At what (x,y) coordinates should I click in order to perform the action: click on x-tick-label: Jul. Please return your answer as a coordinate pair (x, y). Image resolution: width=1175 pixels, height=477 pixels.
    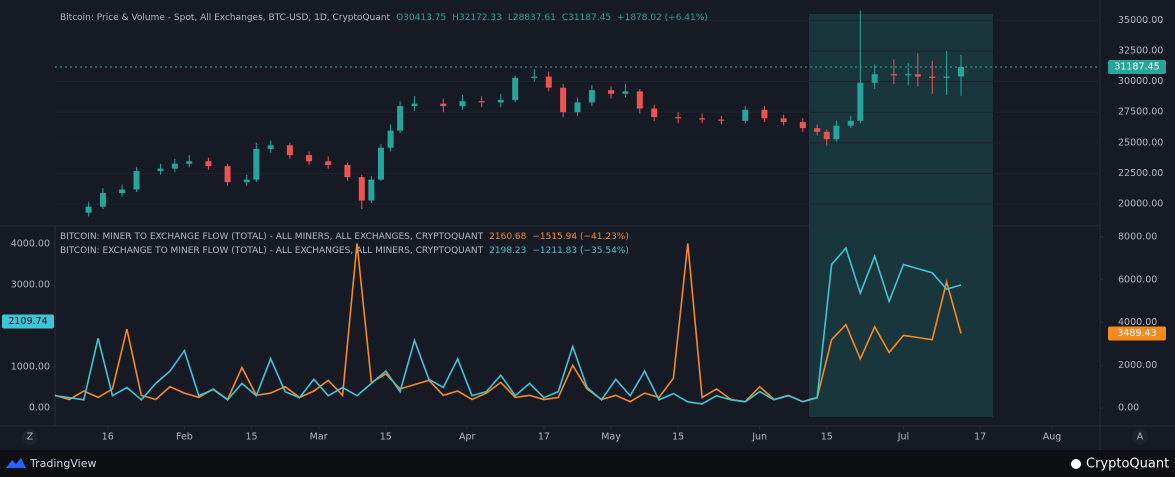
    Looking at the image, I should click on (903, 437).